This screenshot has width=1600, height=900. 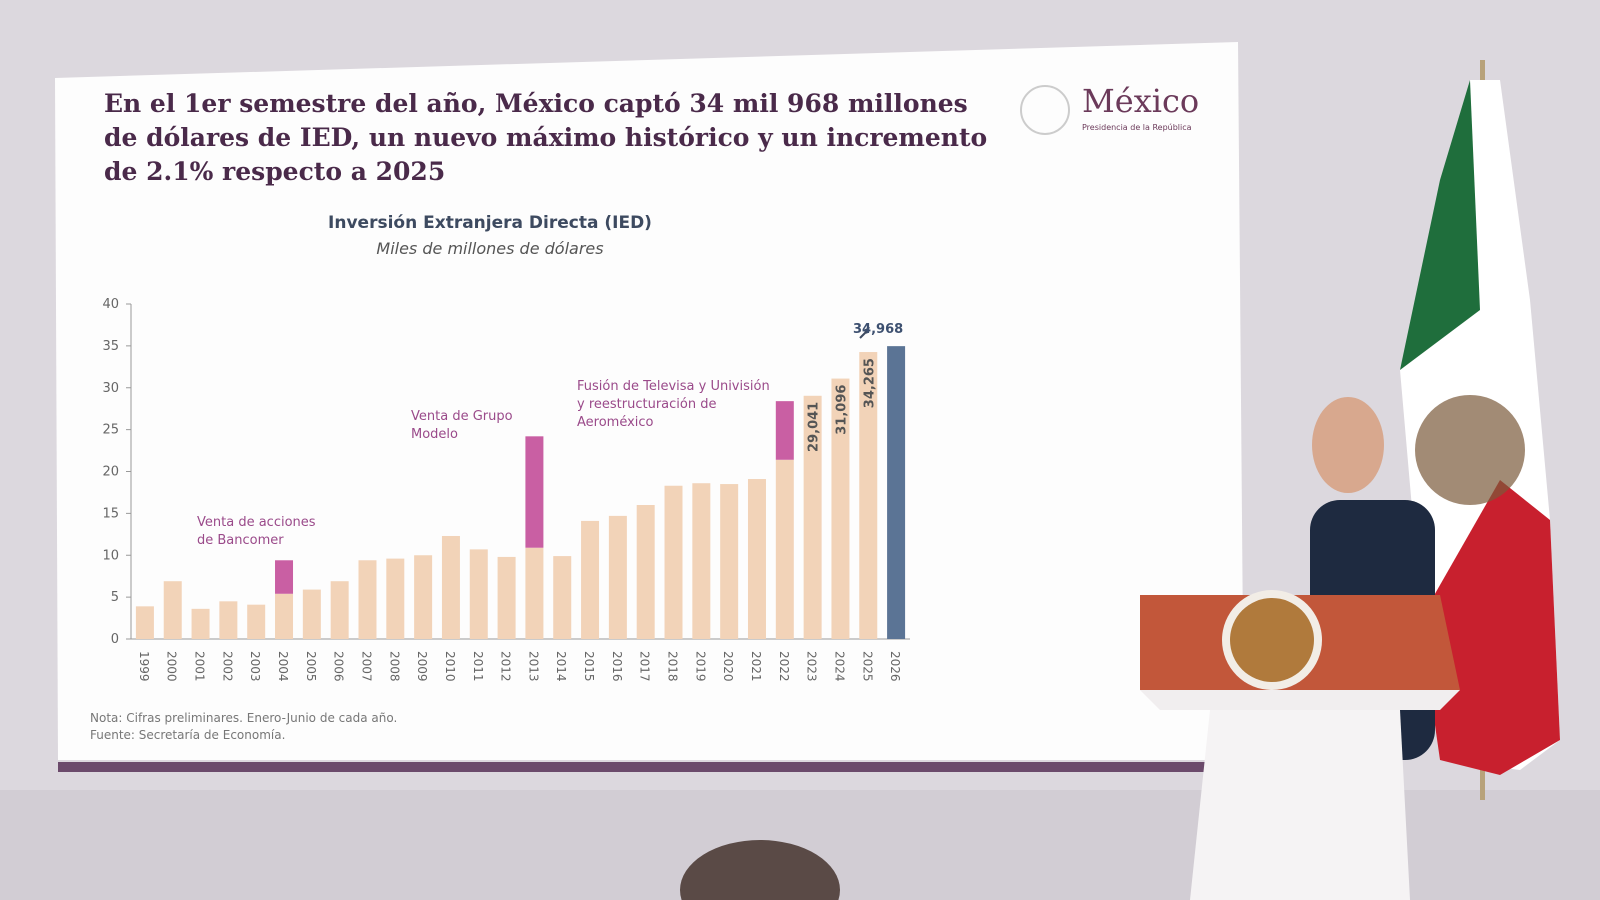 What do you see at coordinates (450, 666) in the screenshot?
I see `x-tick-label: 2010` at bounding box center [450, 666].